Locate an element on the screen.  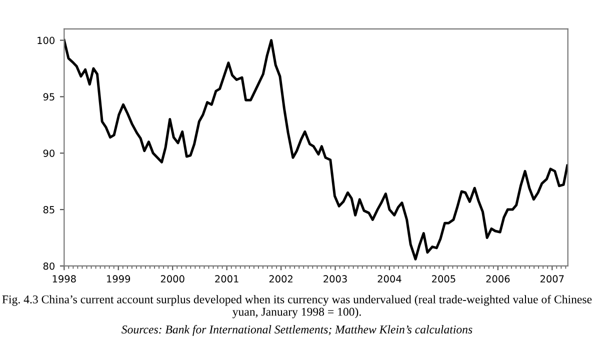
x-tick-label: 2006 is located at coordinates (498, 279).